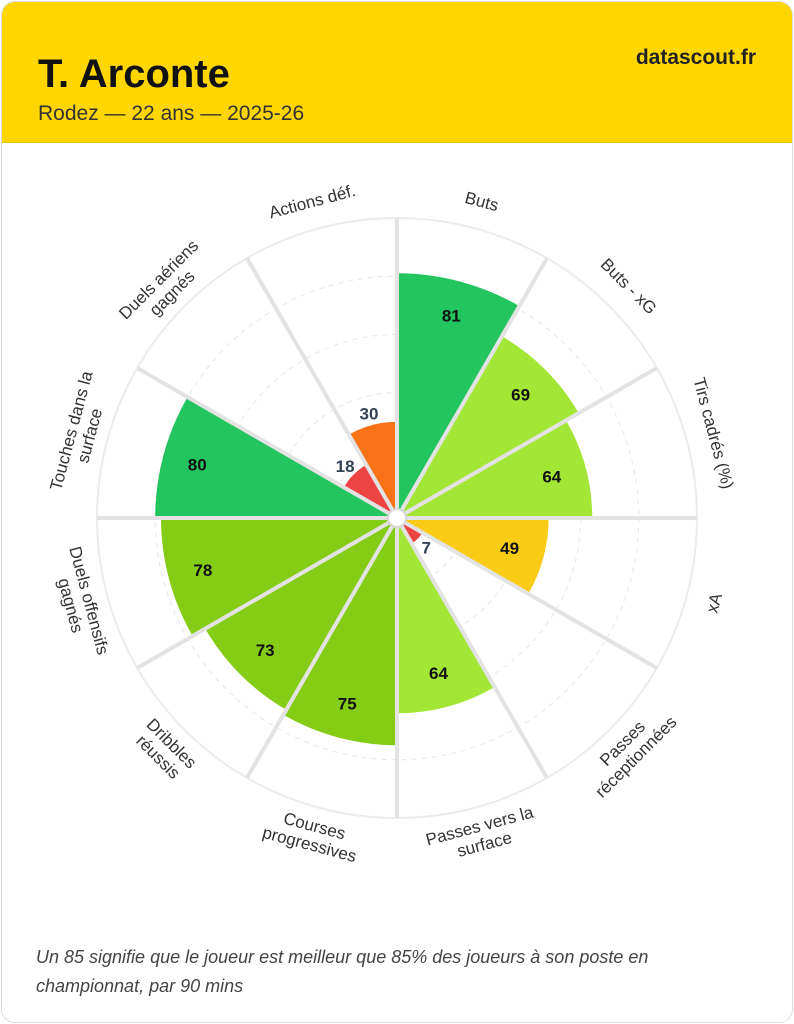 This screenshot has width=794, height=1024. I want to click on chart-value-label-0: 81, so click(451, 315).